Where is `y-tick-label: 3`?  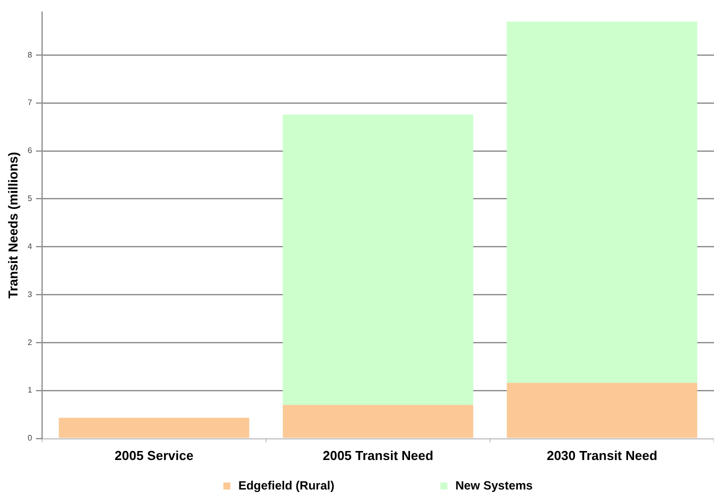
y-tick-label: 3 is located at coordinates (30, 294).